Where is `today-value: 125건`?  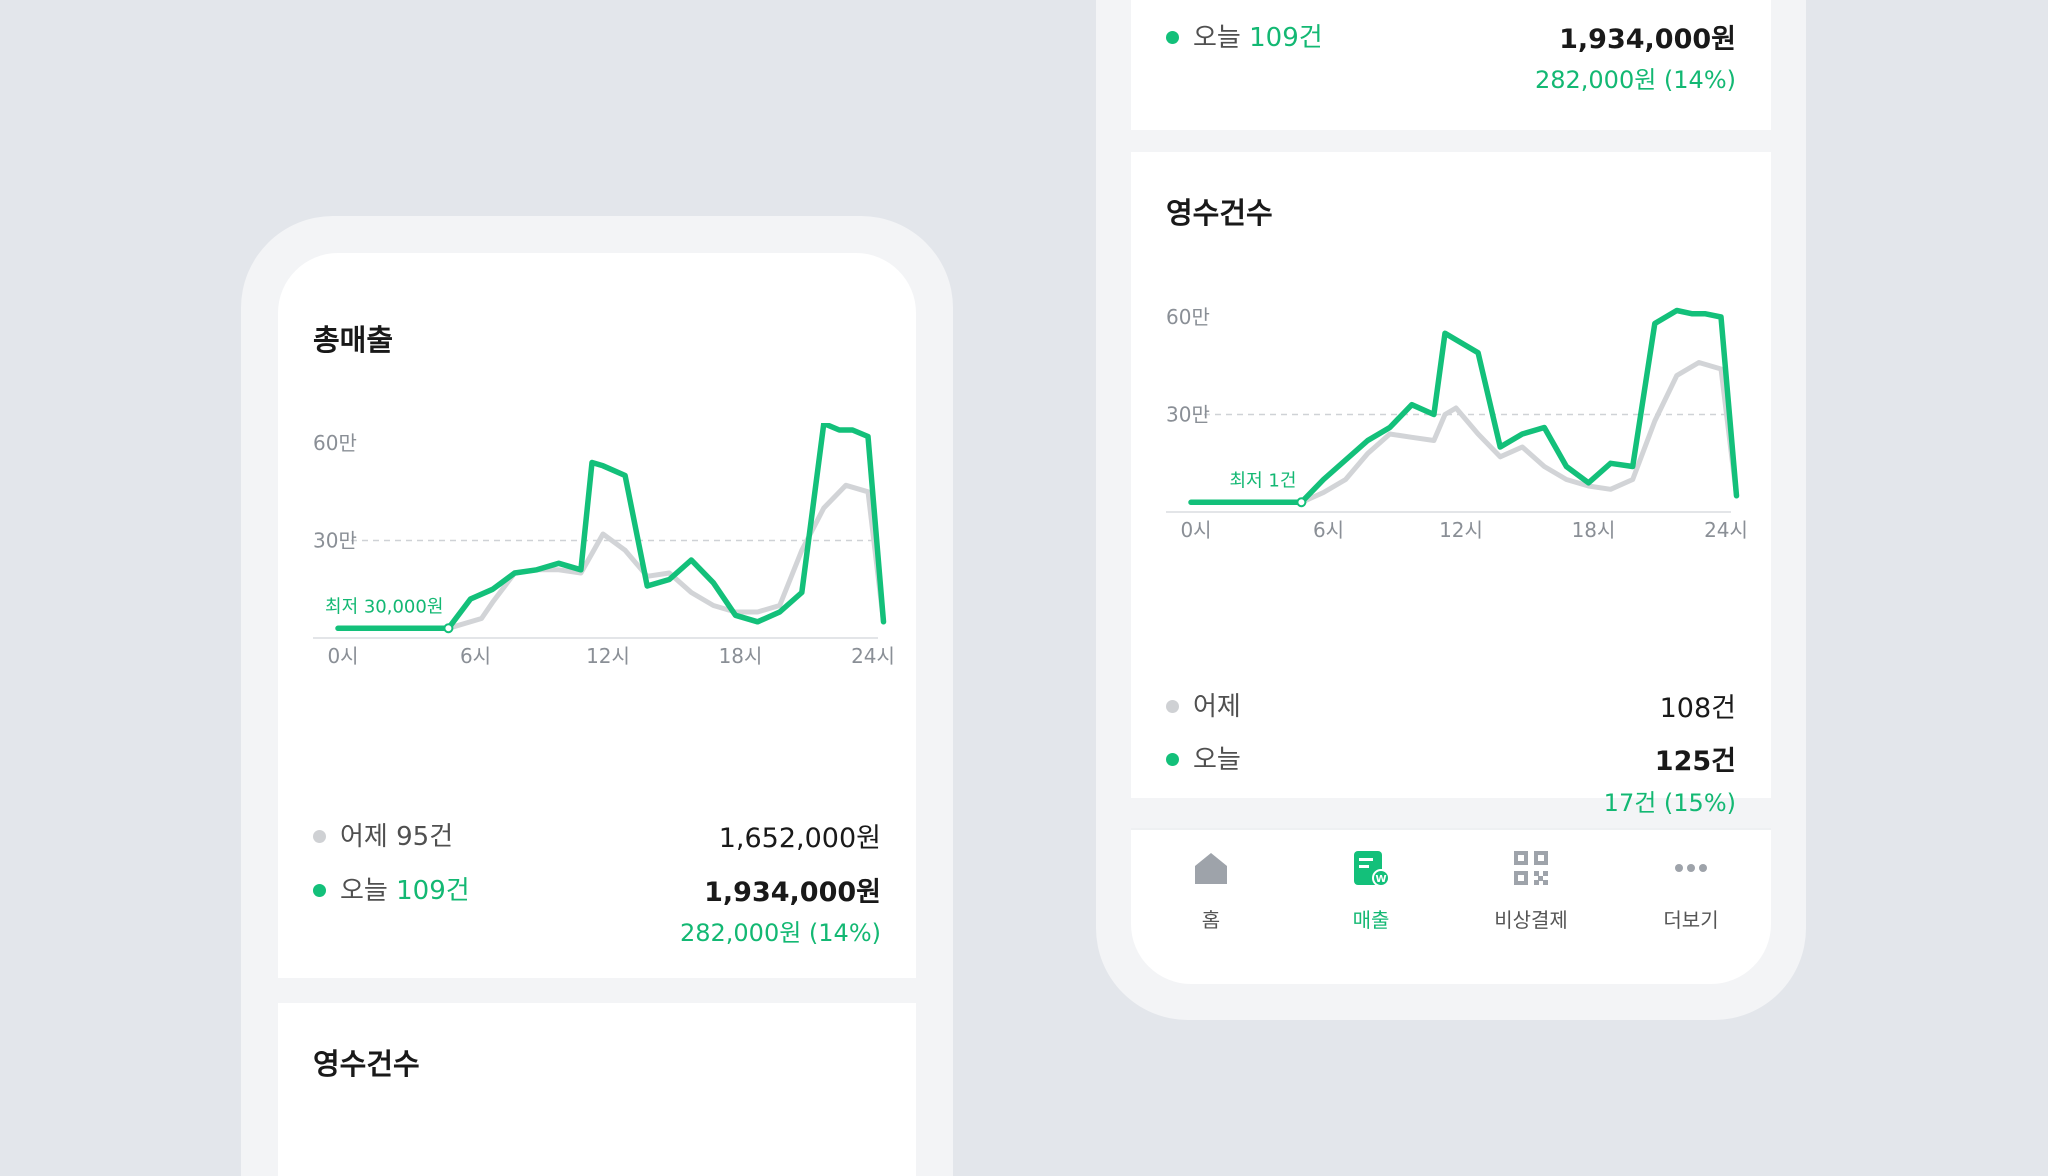 today-value: 125건 is located at coordinates (1695, 761).